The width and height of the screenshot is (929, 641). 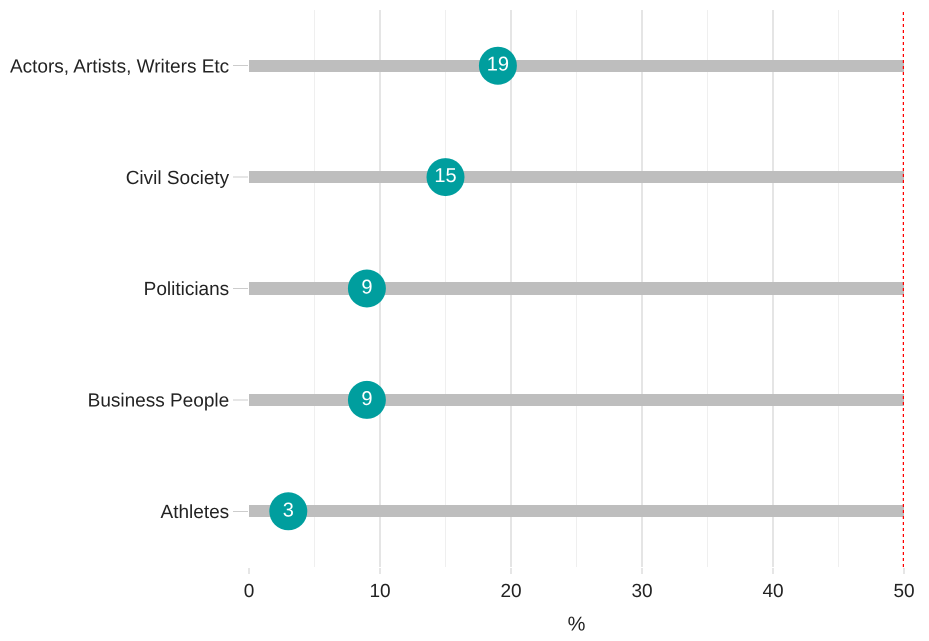 I want to click on data-label: 15, so click(x=445, y=176).